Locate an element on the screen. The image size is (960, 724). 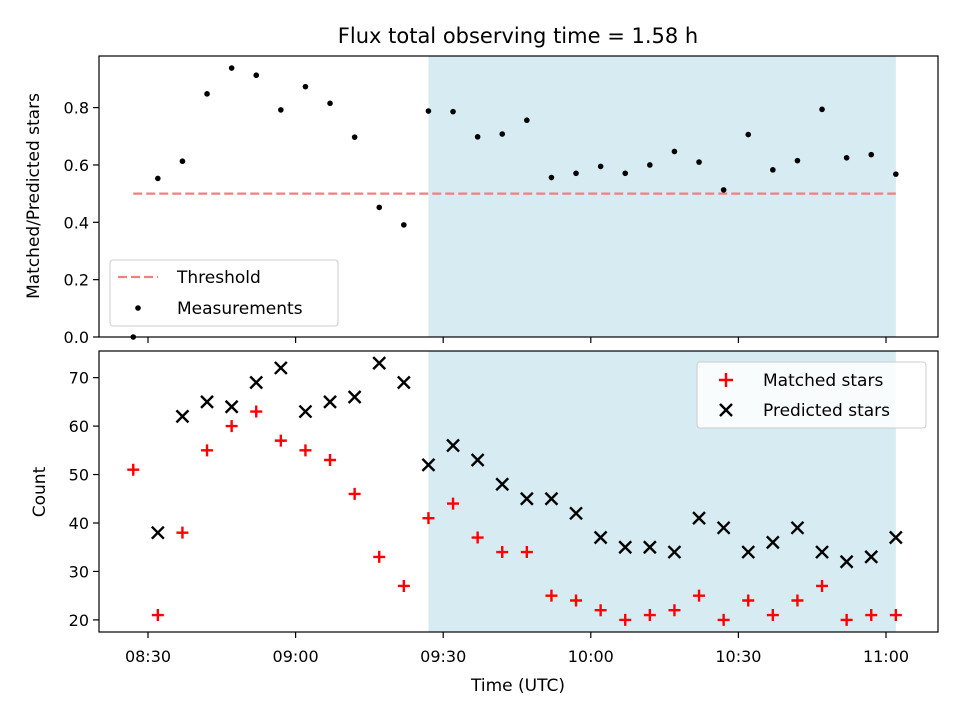
x-tick-label: 09:30 is located at coordinates (443, 656).